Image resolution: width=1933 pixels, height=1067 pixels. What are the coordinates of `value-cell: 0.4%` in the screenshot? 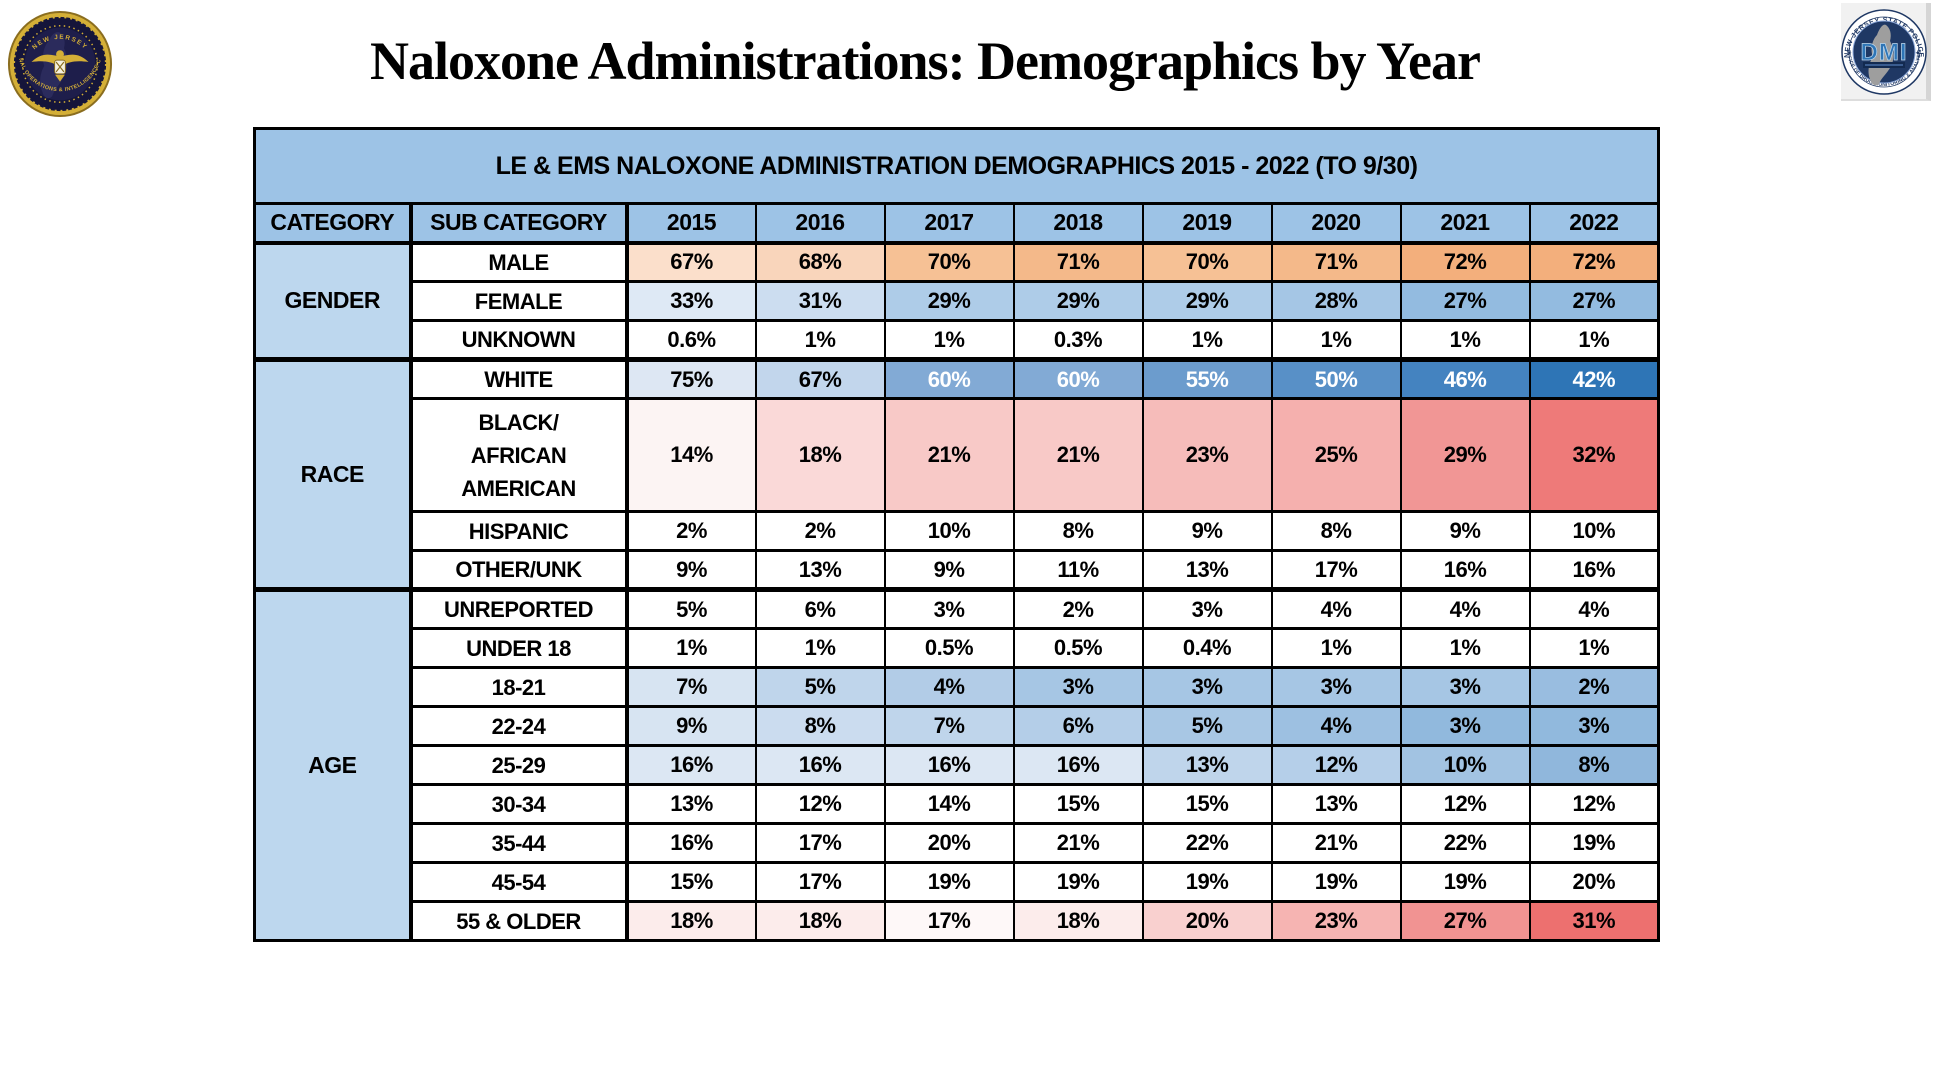 It's located at (1207, 648).